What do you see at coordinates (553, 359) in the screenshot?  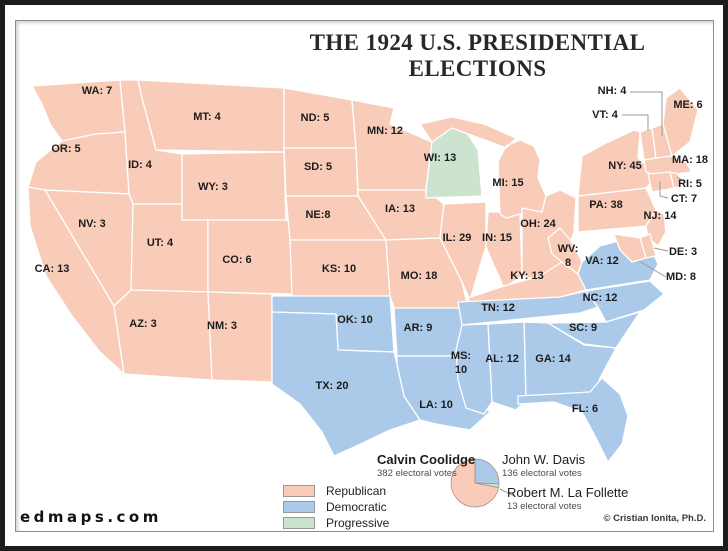 I see `state-label-ga: GA: 14` at bounding box center [553, 359].